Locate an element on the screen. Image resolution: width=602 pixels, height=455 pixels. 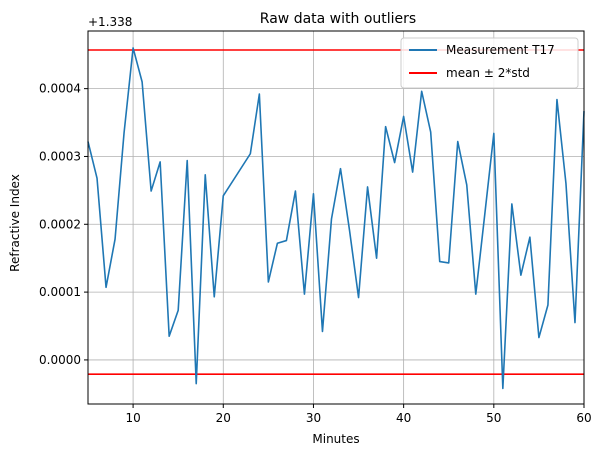
legend: Measurement T17 mean ± 2*std is located at coordinates (489, 63).